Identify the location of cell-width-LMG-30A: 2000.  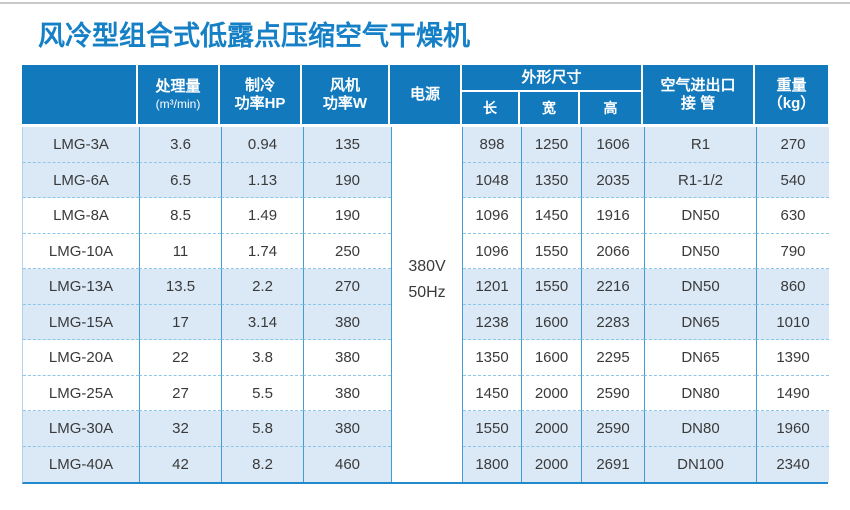
(551, 429).